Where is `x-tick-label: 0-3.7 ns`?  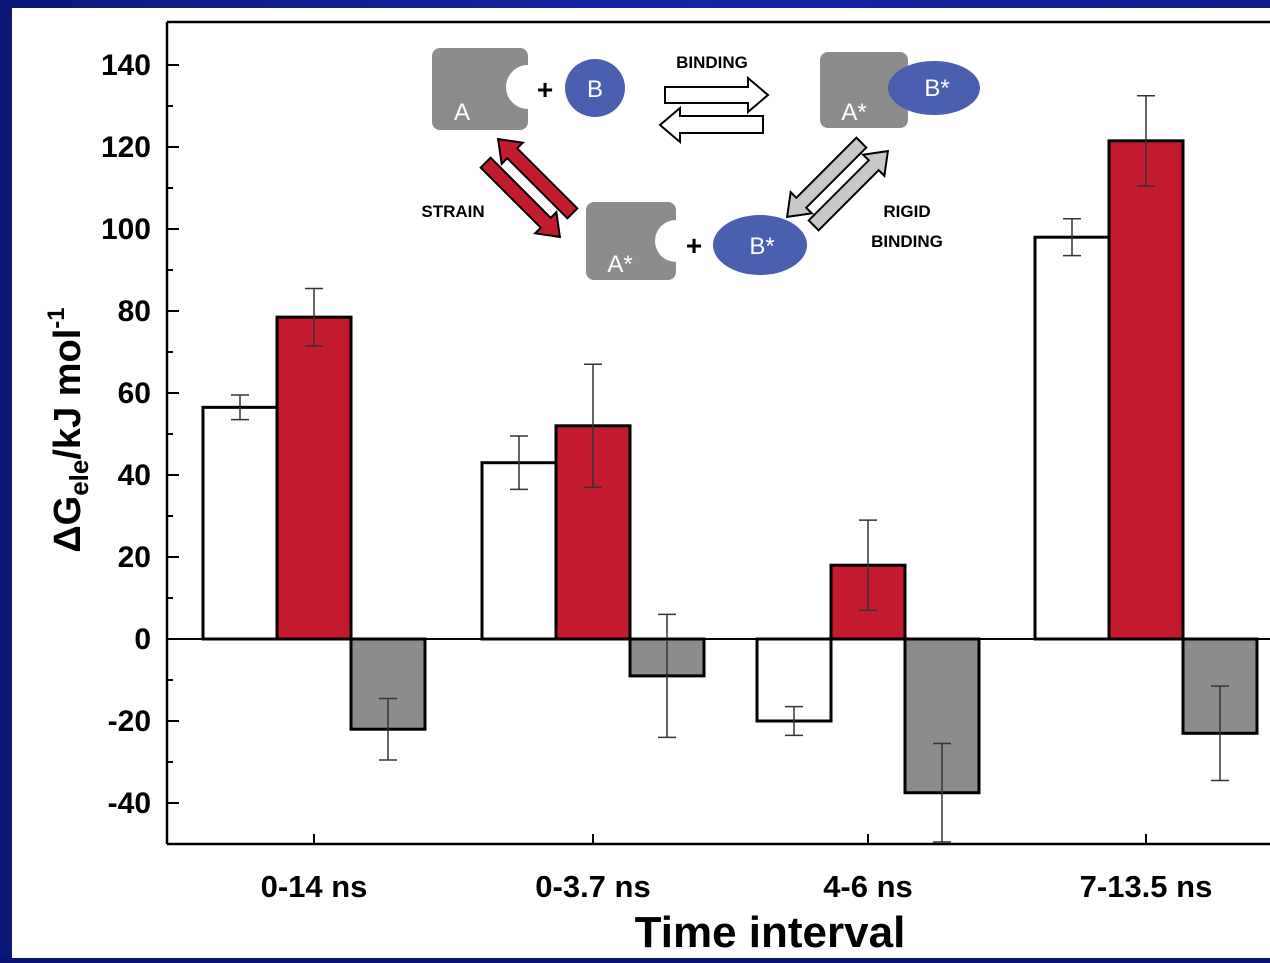 x-tick-label: 0-3.7 ns is located at coordinates (592, 886).